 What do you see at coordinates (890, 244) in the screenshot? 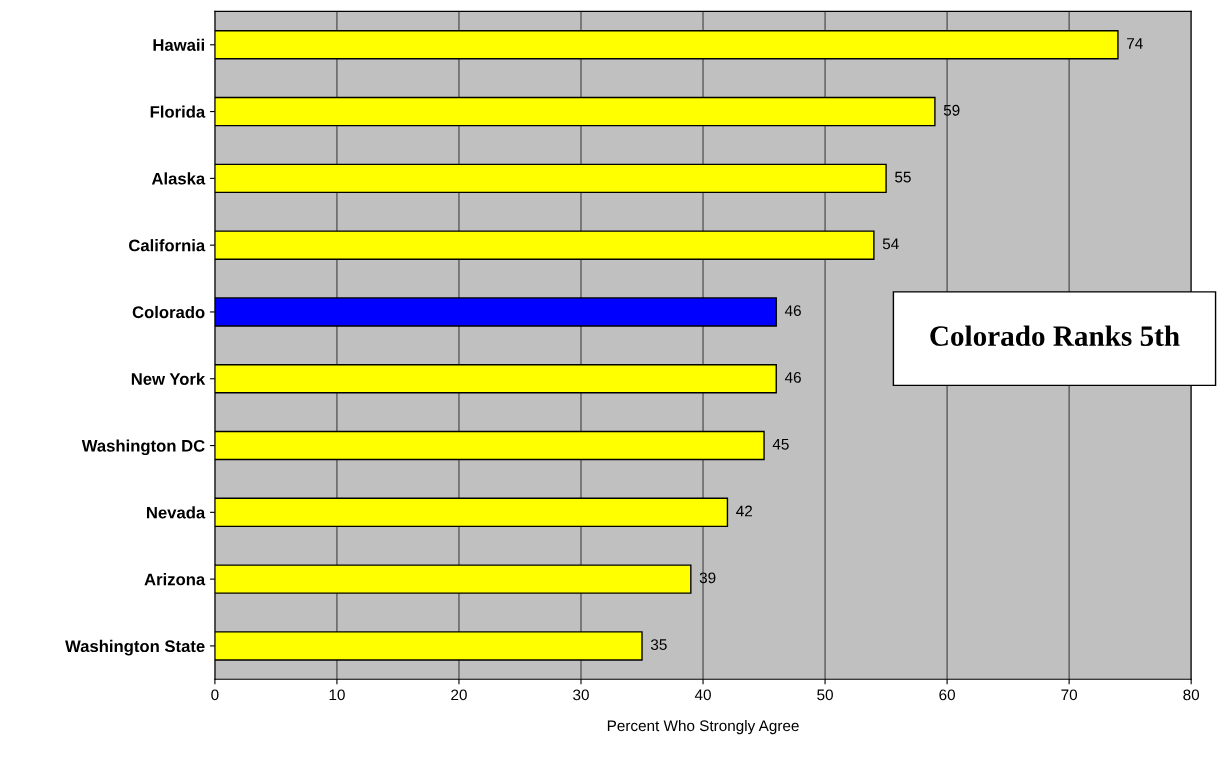
I see `data-label: 54` at bounding box center [890, 244].